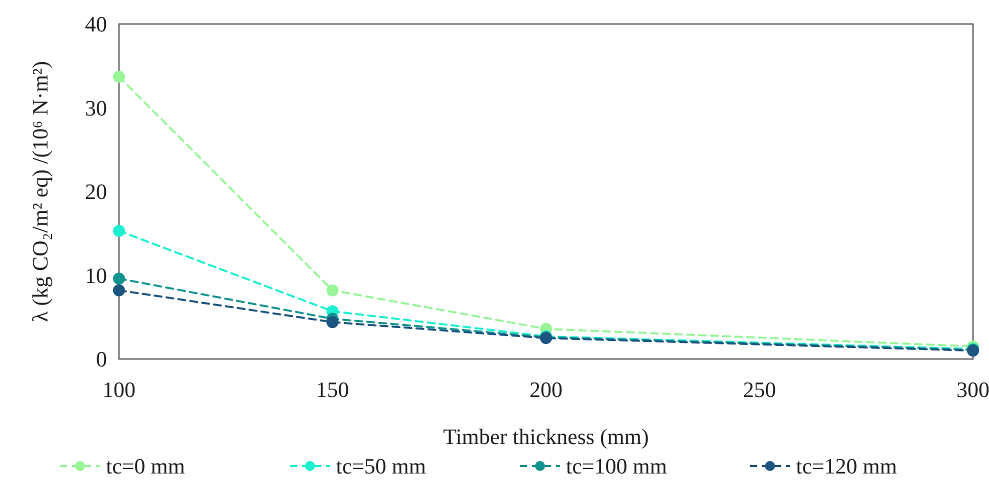 The height and width of the screenshot is (488, 989). Describe the element at coordinates (96, 191) in the screenshot. I see `y-tick-label: 20` at that location.